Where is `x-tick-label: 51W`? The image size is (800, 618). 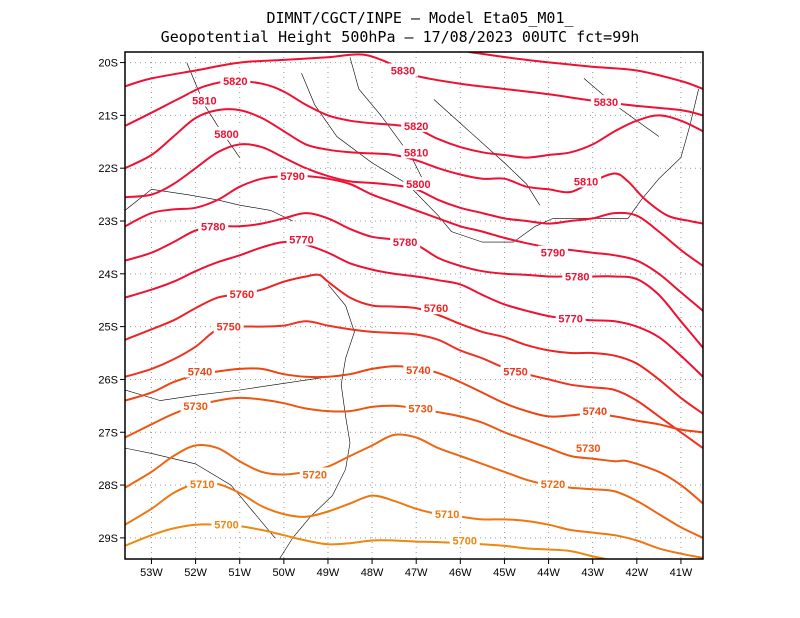
x-tick-label: 51W is located at coordinates (239, 573).